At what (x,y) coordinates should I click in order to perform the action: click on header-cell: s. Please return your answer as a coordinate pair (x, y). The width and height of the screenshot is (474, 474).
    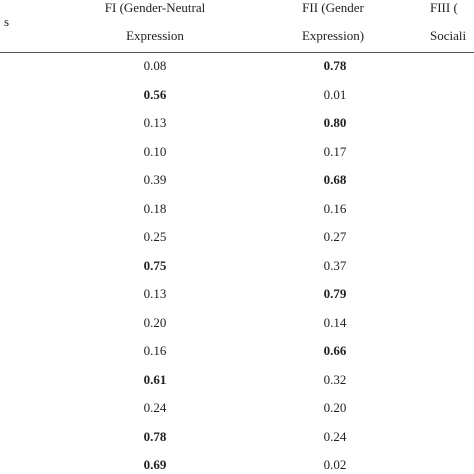
    Looking at the image, I should click on (7, 21).